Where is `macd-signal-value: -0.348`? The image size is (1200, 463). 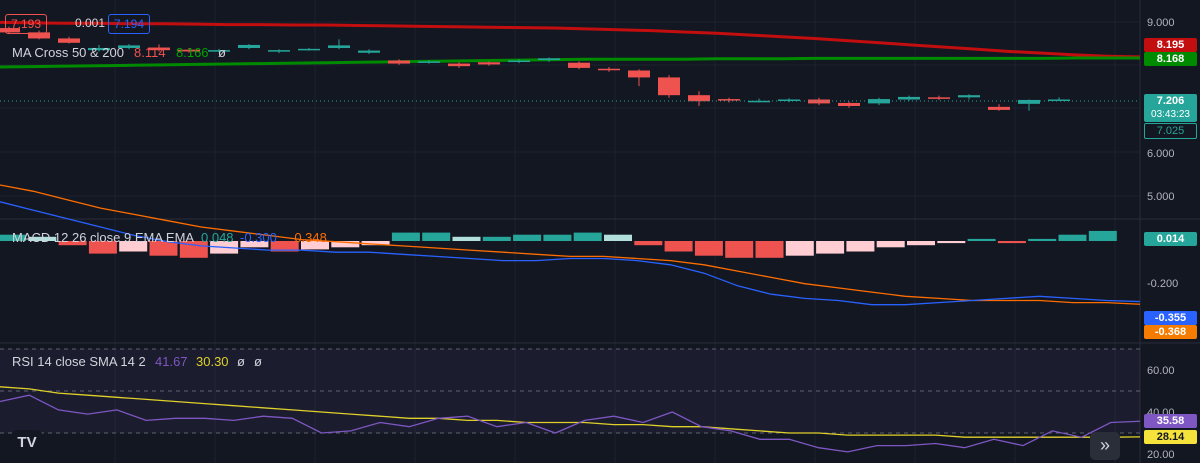 macd-signal-value: -0.348 is located at coordinates (308, 237).